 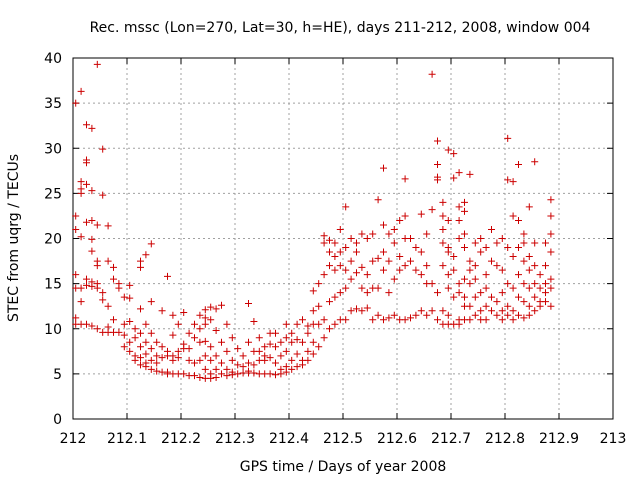 I want to click on x-tick-label: 212.5, so click(x=343, y=439).